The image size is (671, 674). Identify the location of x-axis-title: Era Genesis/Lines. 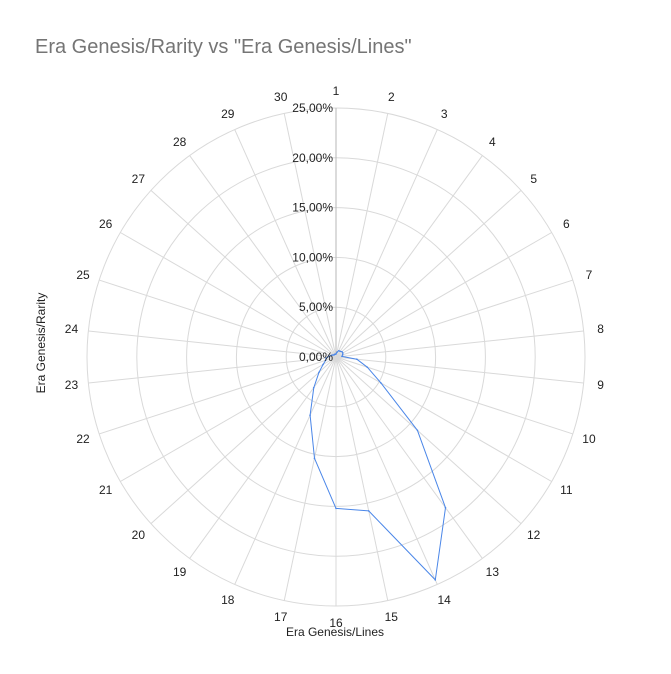
(335, 632).